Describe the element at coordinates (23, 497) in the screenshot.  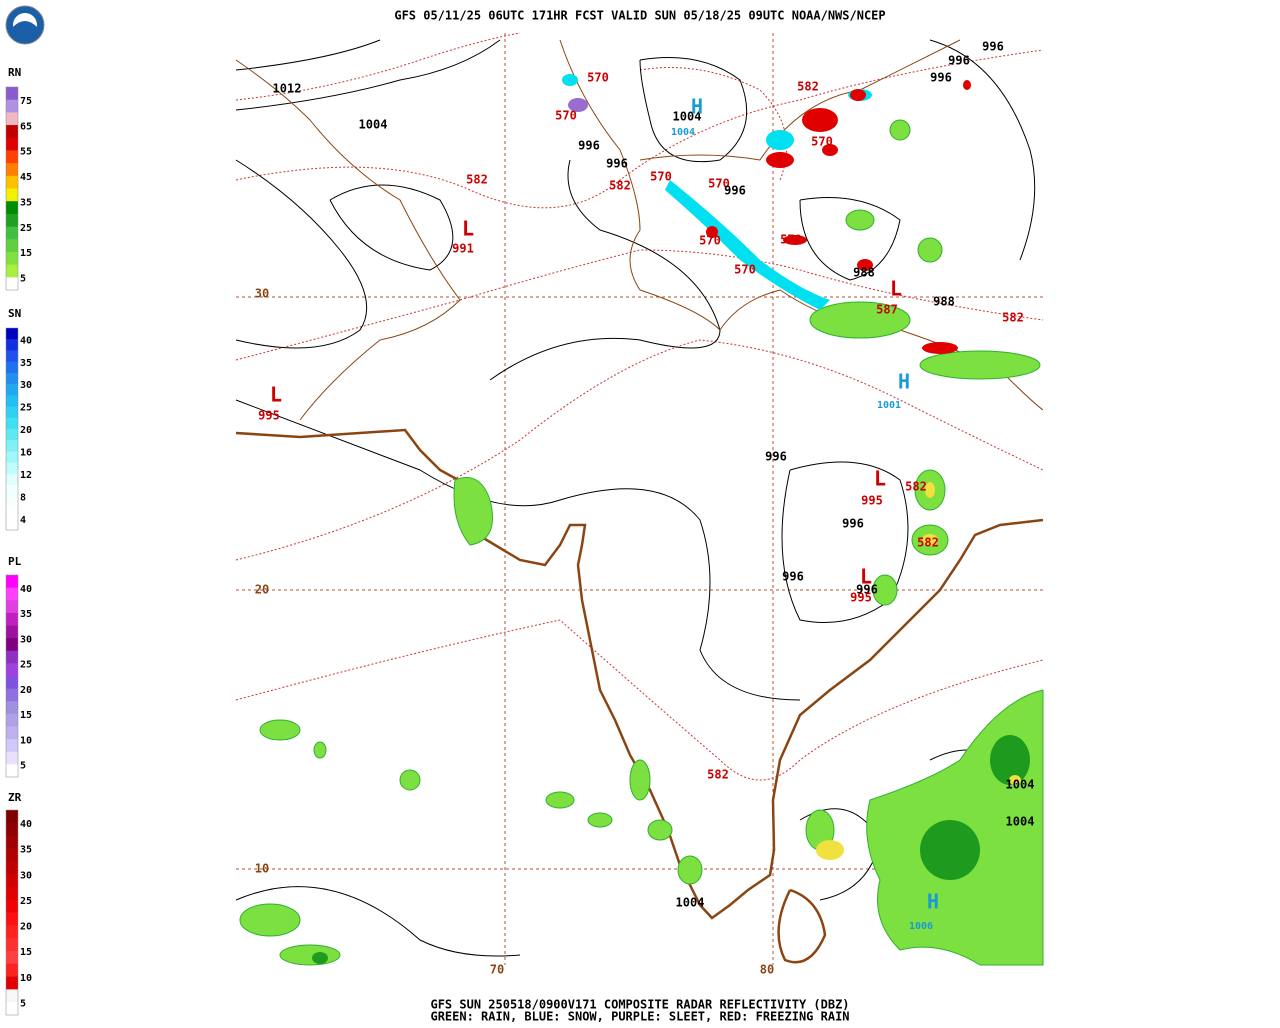
I see `legend-label: 8` at that location.